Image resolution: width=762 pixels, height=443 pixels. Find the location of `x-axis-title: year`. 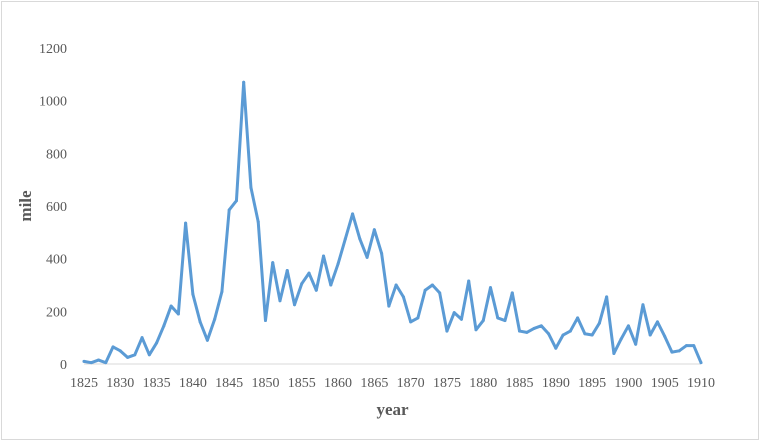

x-axis-title: year is located at coordinates (392, 409).